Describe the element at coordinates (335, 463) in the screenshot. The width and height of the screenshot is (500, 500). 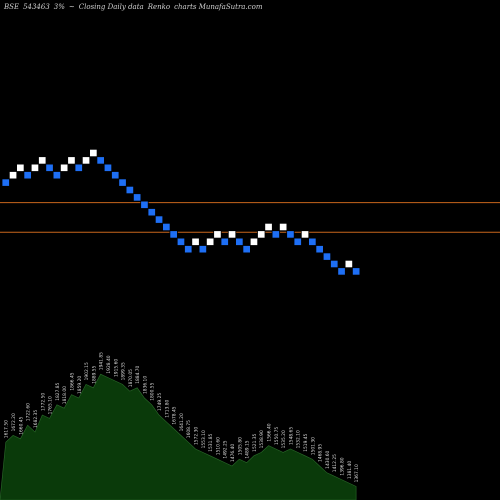
I see `volume-label: 1412.25` at that location.